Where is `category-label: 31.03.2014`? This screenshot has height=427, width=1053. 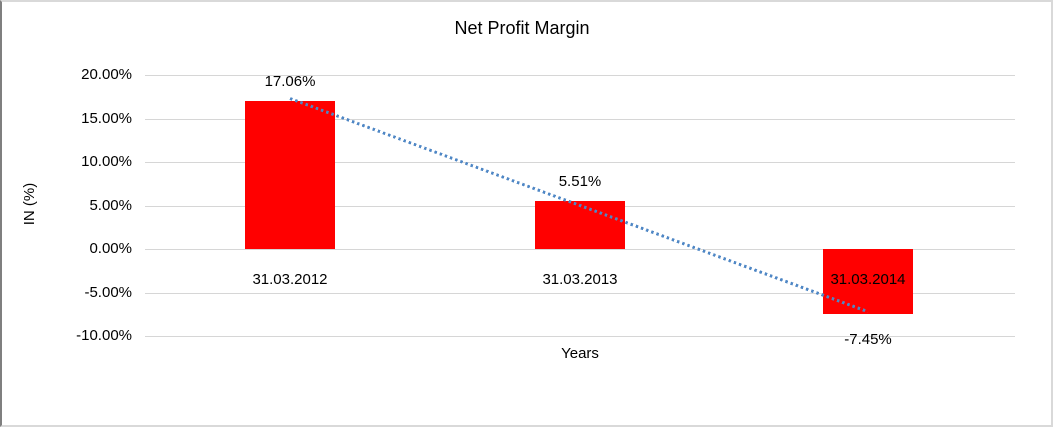 category-label: 31.03.2014 is located at coordinates (868, 279).